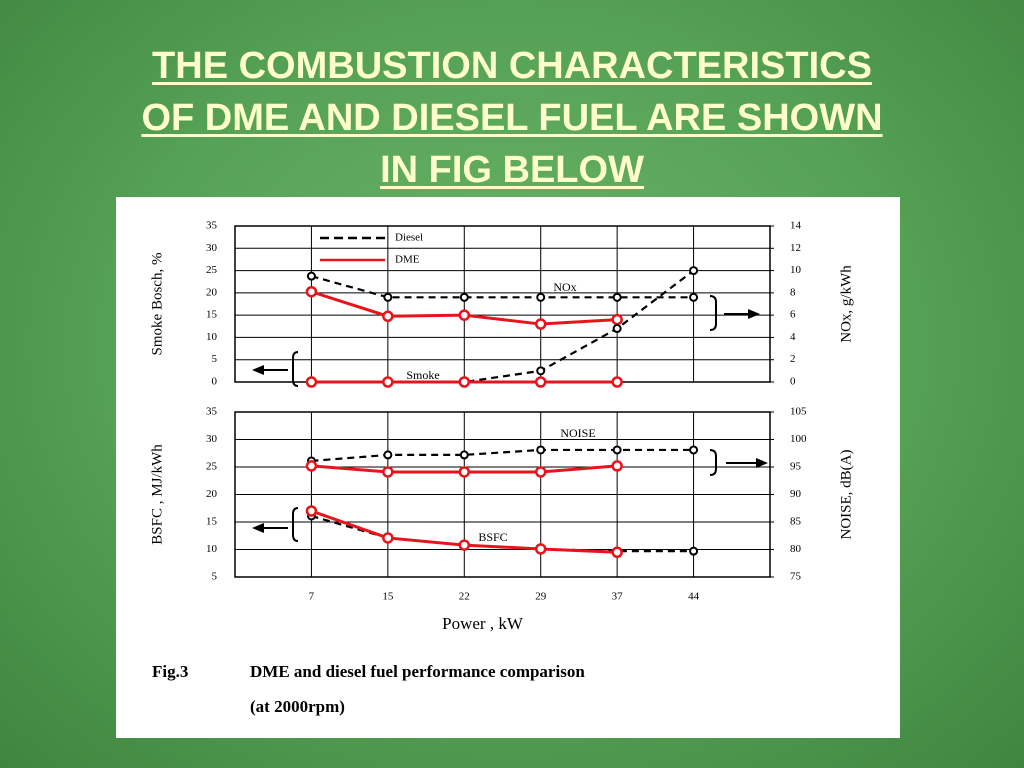 The width and height of the screenshot is (1024, 768). Describe the element at coordinates (564, 287) in the screenshot. I see `annotation: NOx` at that location.